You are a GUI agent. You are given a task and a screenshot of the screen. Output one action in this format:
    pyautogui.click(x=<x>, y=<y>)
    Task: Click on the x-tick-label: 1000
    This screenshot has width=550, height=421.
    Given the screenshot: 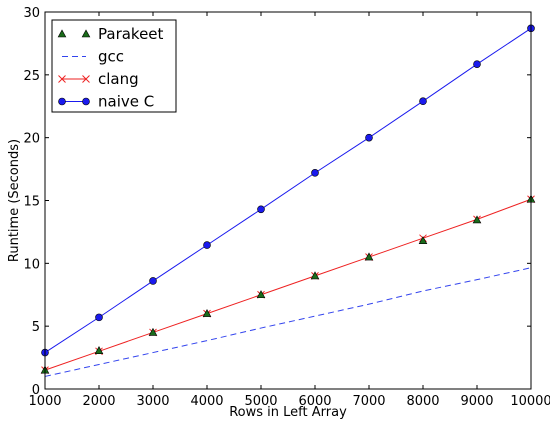 What is the action you would take?
    pyautogui.click(x=44, y=401)
    